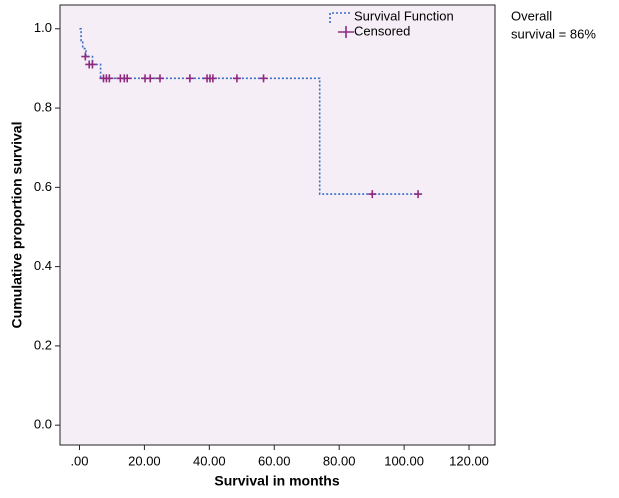 The width and height of the screenshot is (619, 498). Describe the element at coordinates (404, 15) in the screenshot. I see `legend-label: Survival Function` at that location.